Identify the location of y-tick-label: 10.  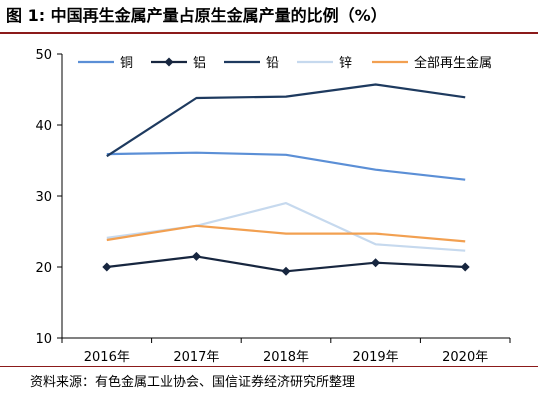
(43, 339).